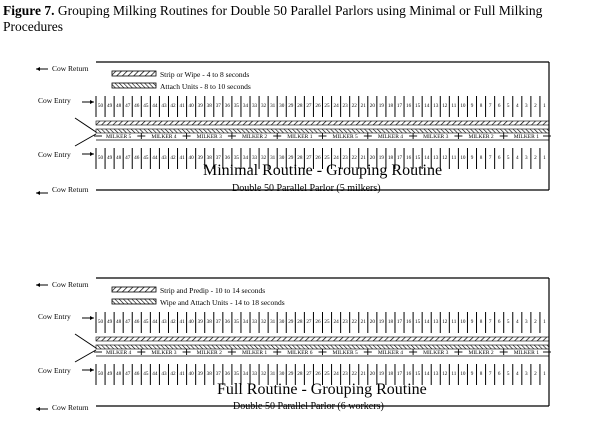 The height and width of the screenshot is (428, 600). I want to click on legend-strip-swatch, so click(134, 73).